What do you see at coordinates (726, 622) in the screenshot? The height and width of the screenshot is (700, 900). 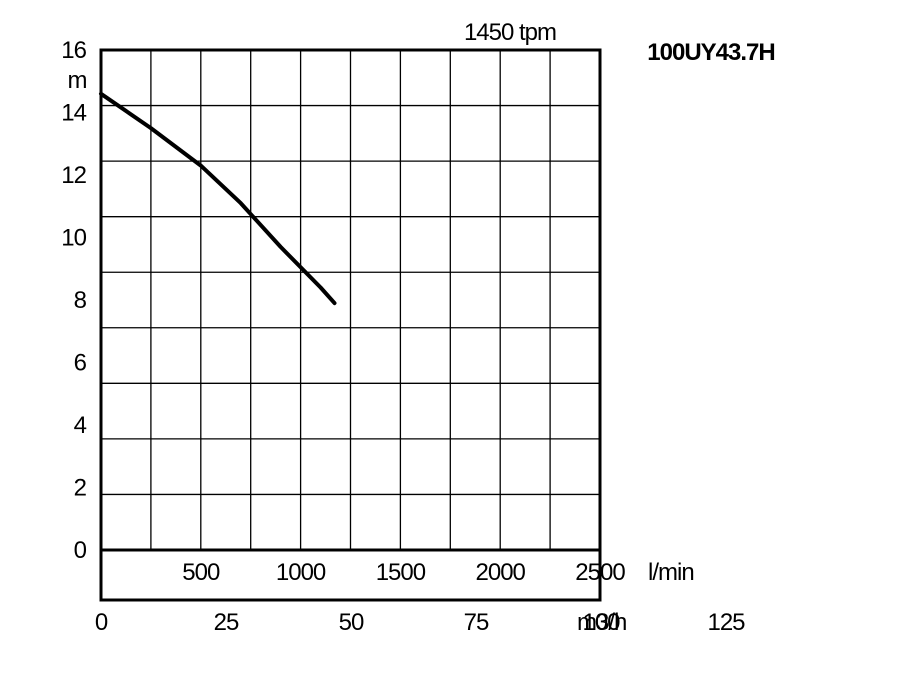 I see `x-tick-label-m3h: 125` at bounding box center [726, 622].